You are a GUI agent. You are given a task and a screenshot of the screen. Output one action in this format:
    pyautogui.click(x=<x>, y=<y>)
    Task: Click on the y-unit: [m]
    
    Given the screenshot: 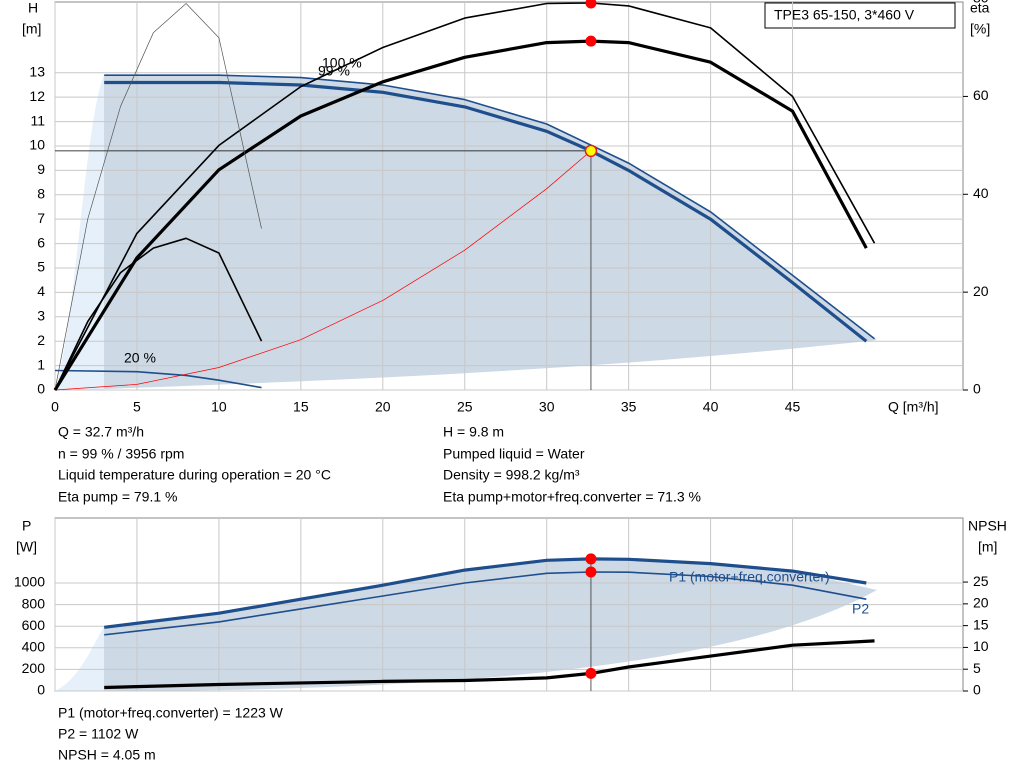 What is the action you would take?
    pyautogui.click(x=31, y=29)
    